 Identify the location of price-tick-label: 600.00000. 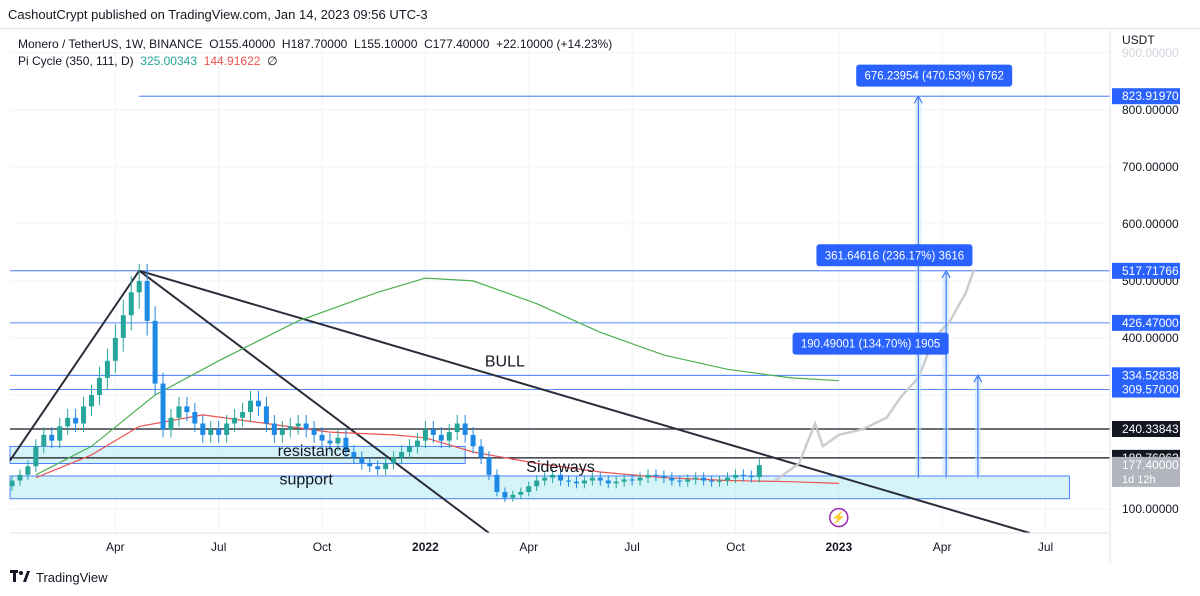
(1150, 224).